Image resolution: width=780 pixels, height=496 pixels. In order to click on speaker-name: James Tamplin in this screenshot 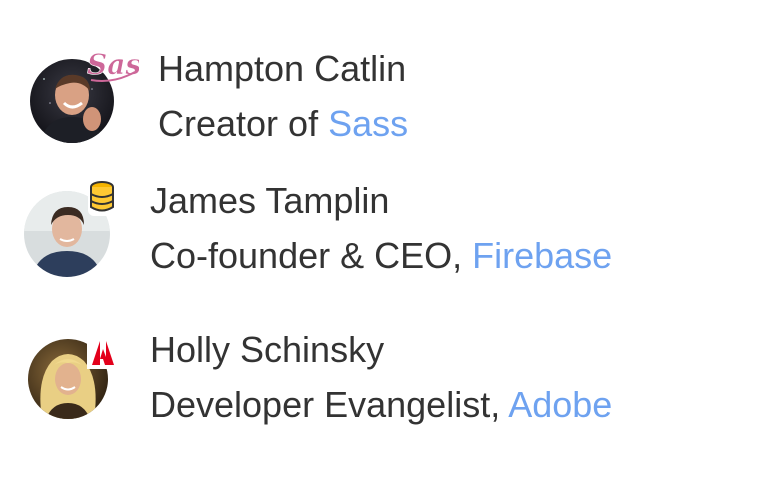, I will do `click(270, 200)`.